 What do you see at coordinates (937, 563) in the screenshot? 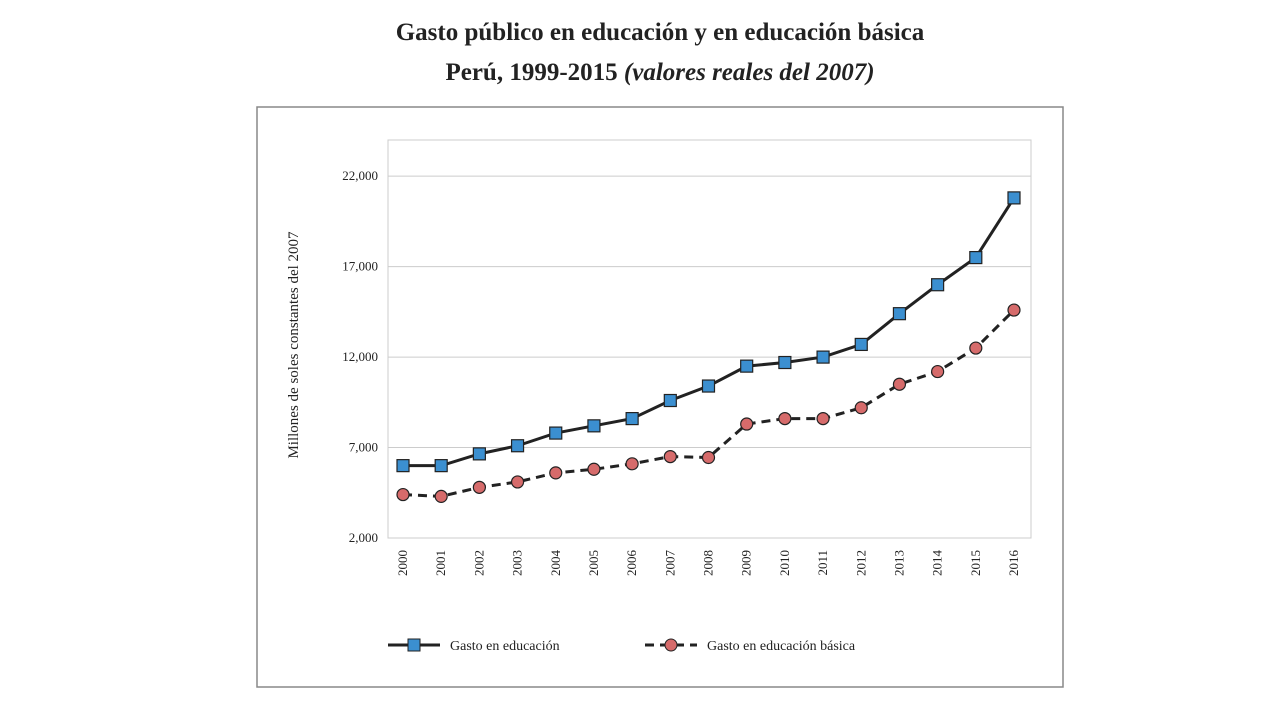
I see `x-tick-label: 2014` at bounding box center [937, 563].